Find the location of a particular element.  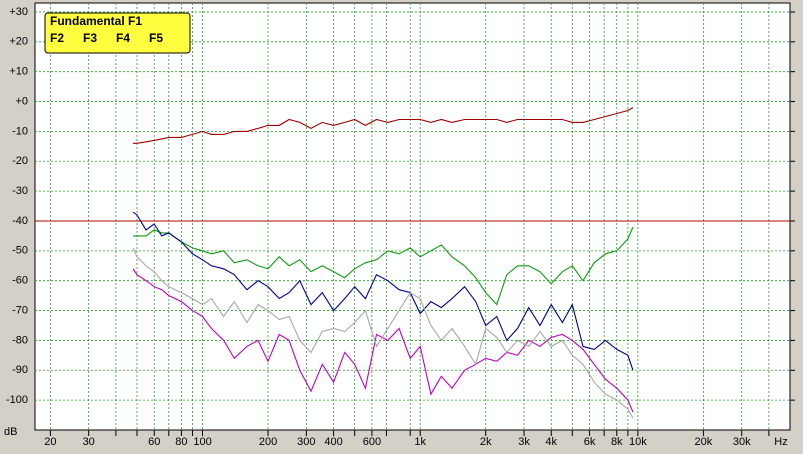

legend-entry: F2 is located at coordinates (57, 38).